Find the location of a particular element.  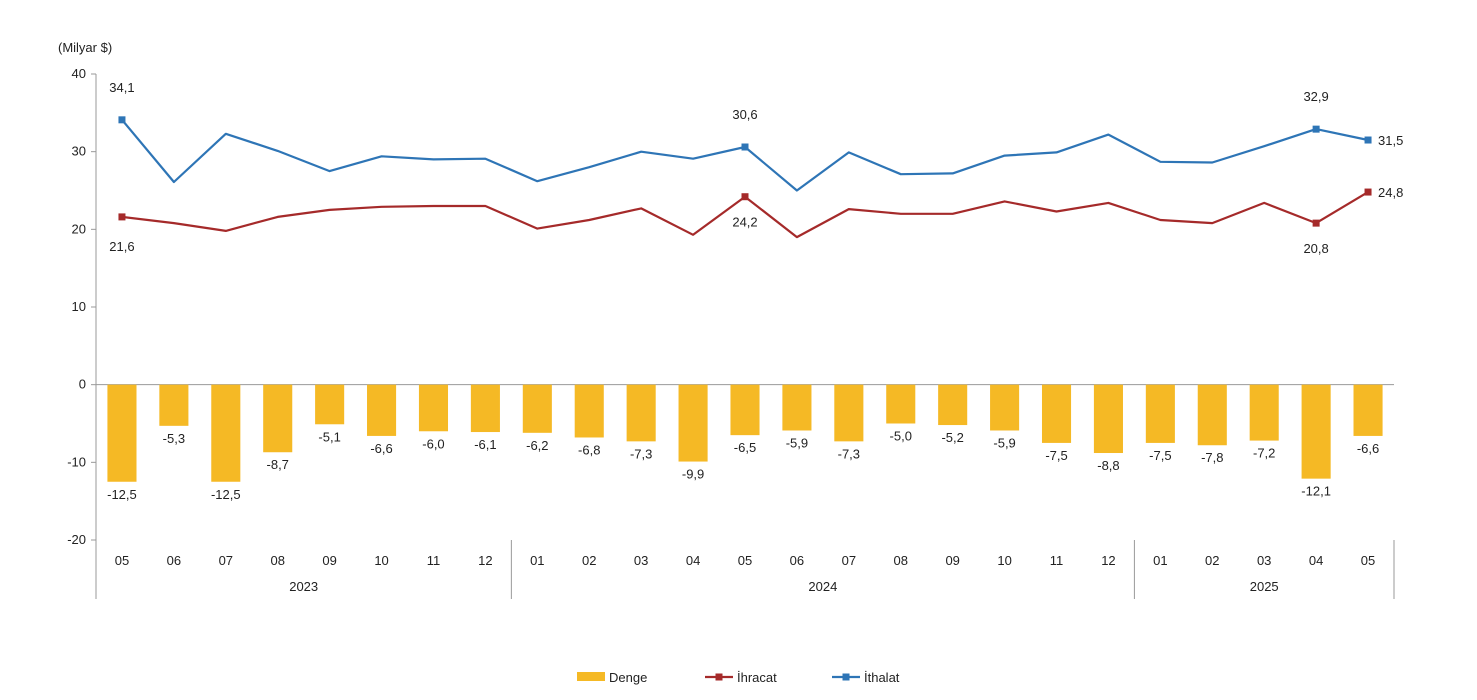

point-label-ithalat: 34,1 is located at coordinates (121, 87).